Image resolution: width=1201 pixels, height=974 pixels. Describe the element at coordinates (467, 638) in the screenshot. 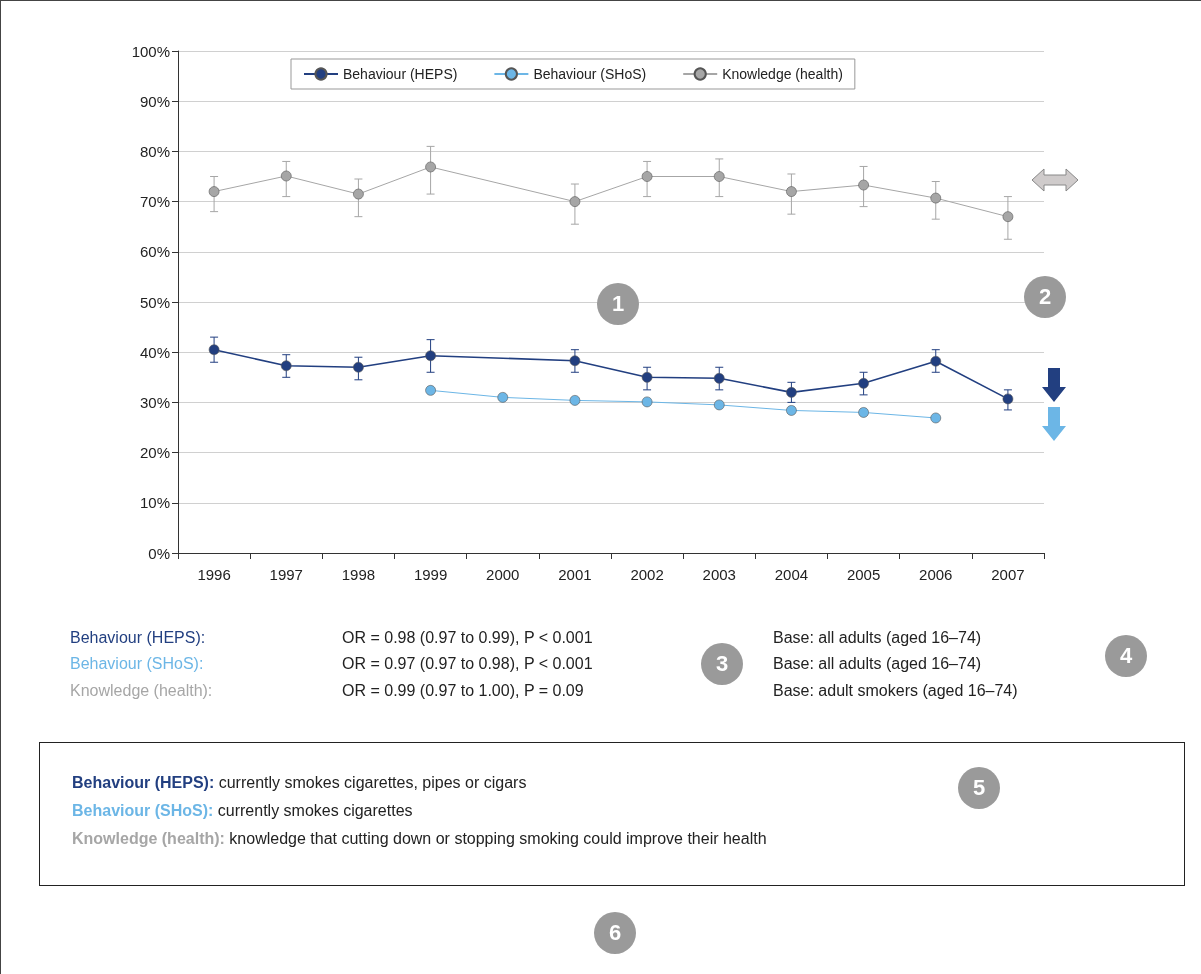

I see `text: OR = 0.98 (0.97 to 0.99), P < 0.001` at that location.